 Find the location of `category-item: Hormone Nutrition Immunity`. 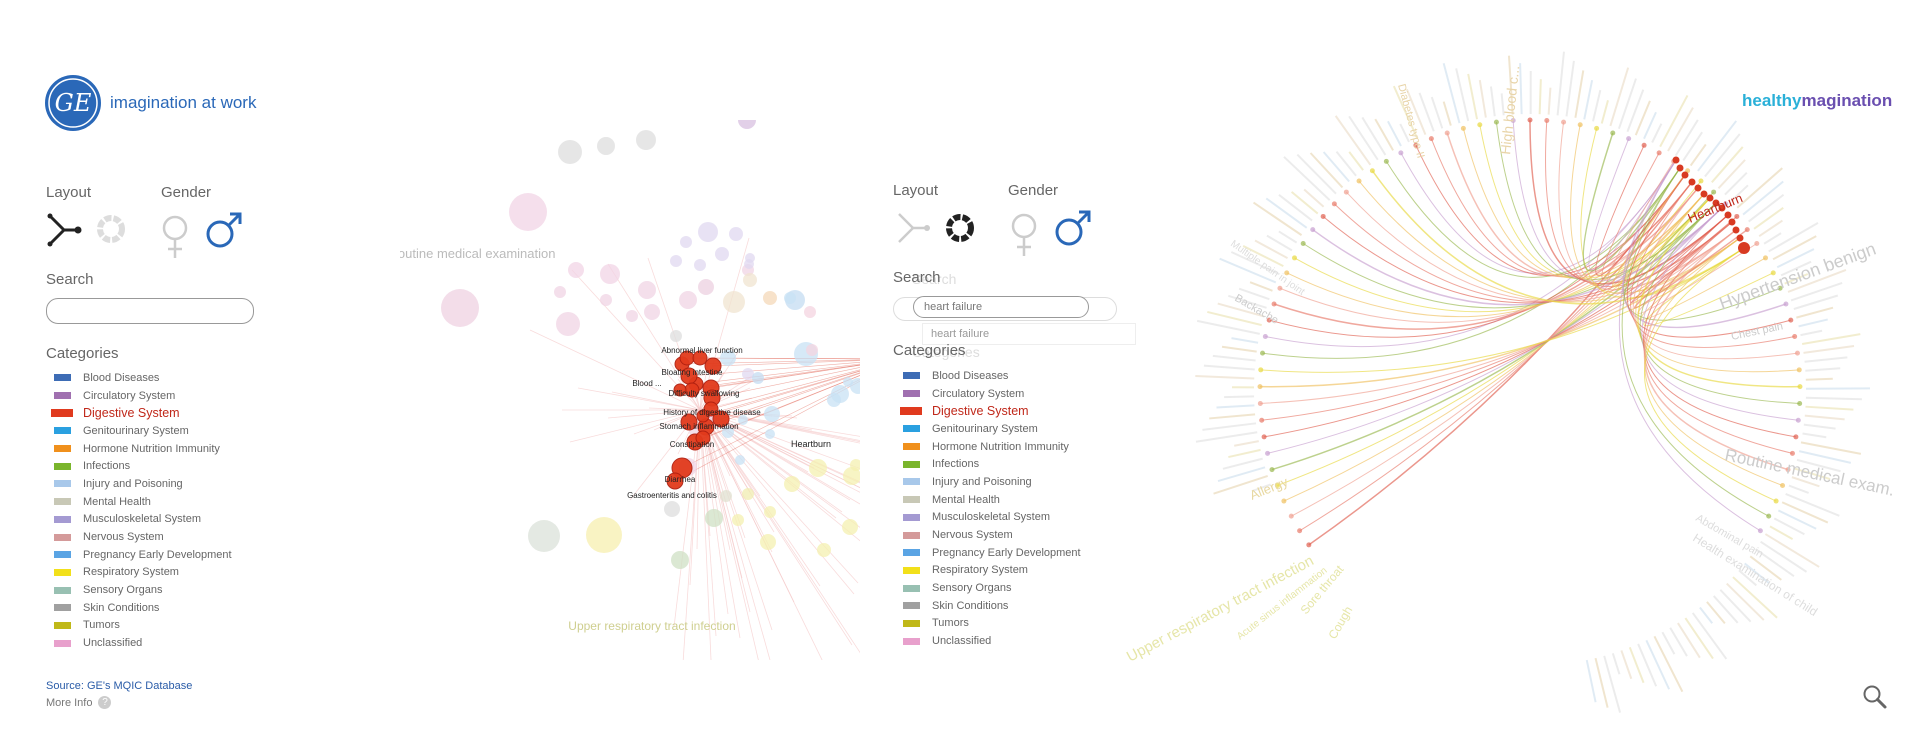

category-item: Hormone Nutrition Immunity is located at coordinates (143, 449).